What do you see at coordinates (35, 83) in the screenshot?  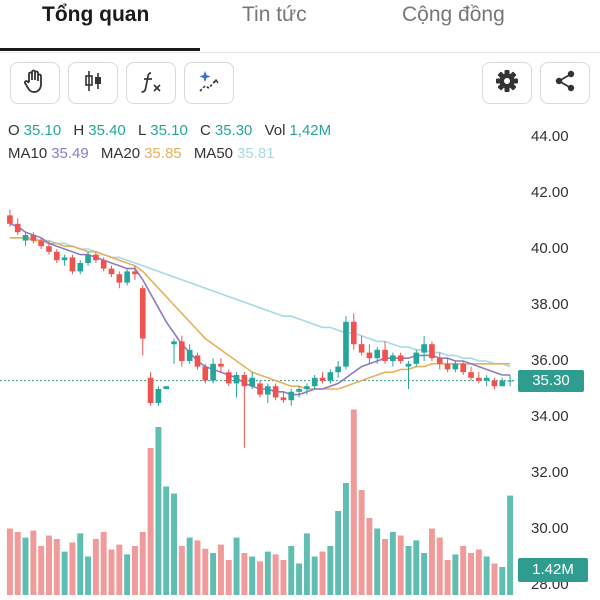 I see `hand-tool-button` at bounding box center [35, 83].